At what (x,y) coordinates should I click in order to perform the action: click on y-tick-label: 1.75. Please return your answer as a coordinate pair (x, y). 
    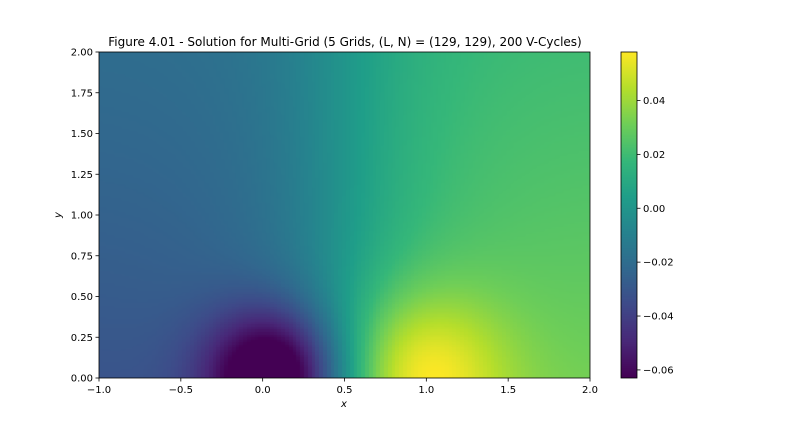
    Looking at the image, I should click on (82, 93).